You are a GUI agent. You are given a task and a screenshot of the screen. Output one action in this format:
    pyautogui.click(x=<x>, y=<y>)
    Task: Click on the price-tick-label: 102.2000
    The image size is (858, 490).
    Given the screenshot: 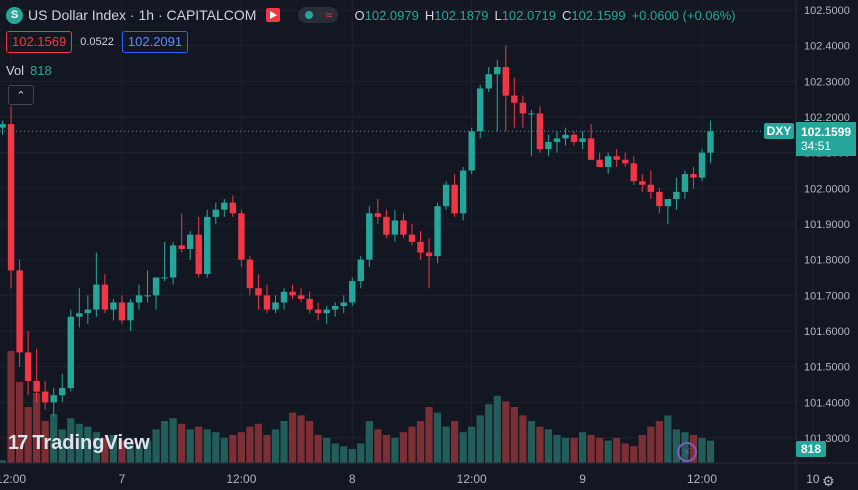 What is the action you would take?
    pyautogui.click(x=827, y=118)
    